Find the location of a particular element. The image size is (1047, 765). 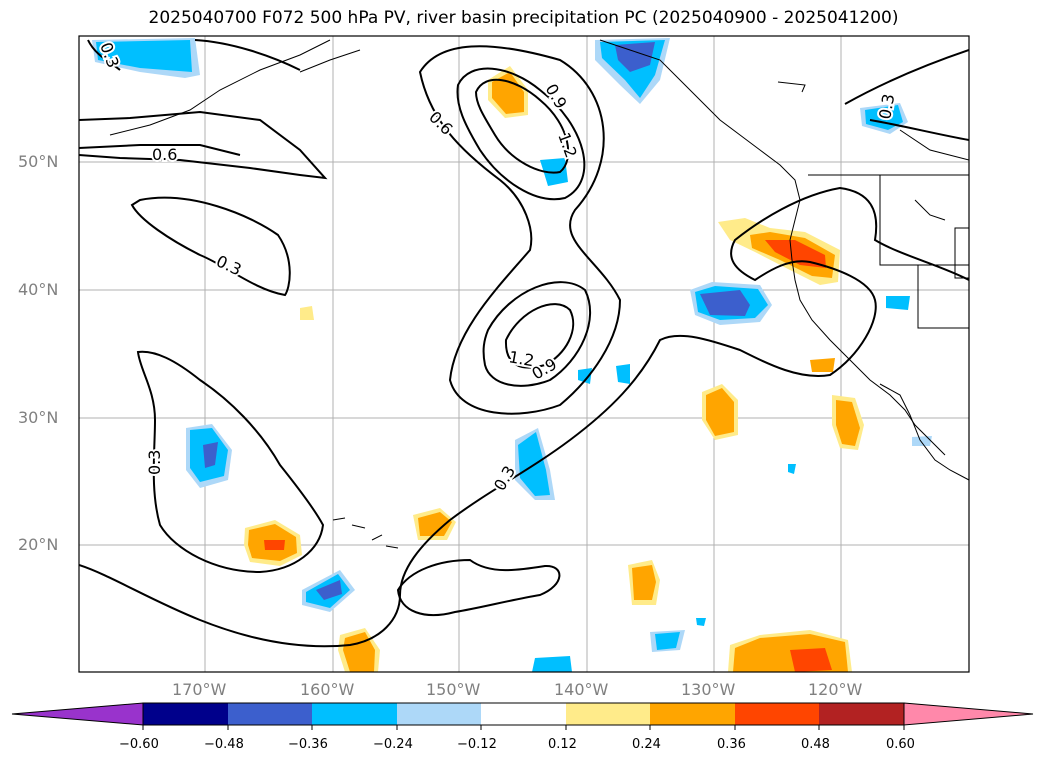

colorbar is located at coordinates (522, 716).